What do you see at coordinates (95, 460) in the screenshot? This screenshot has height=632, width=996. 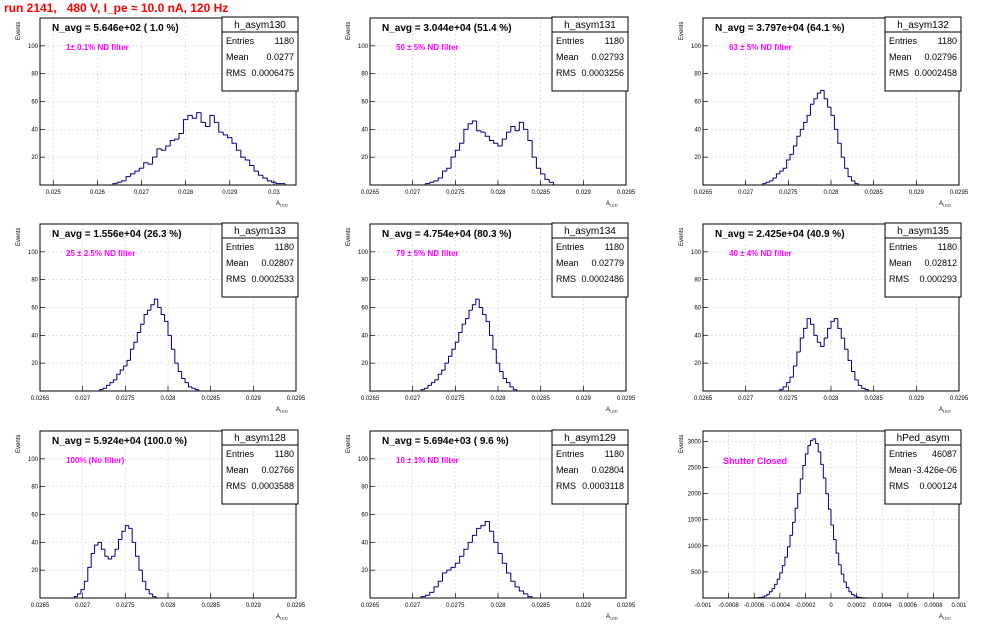 I see `filter-annotation: 100% (No filter)` at bounding box center [95, 460].